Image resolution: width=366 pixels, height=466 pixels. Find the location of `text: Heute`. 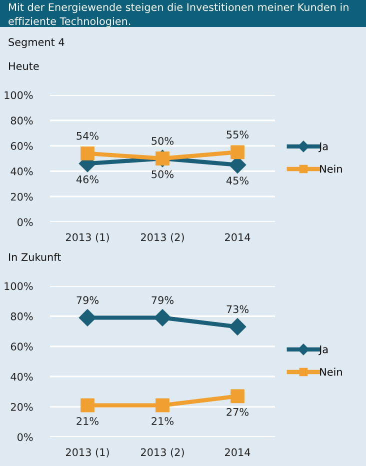

text: Heute is located at coordinates (24, 66).